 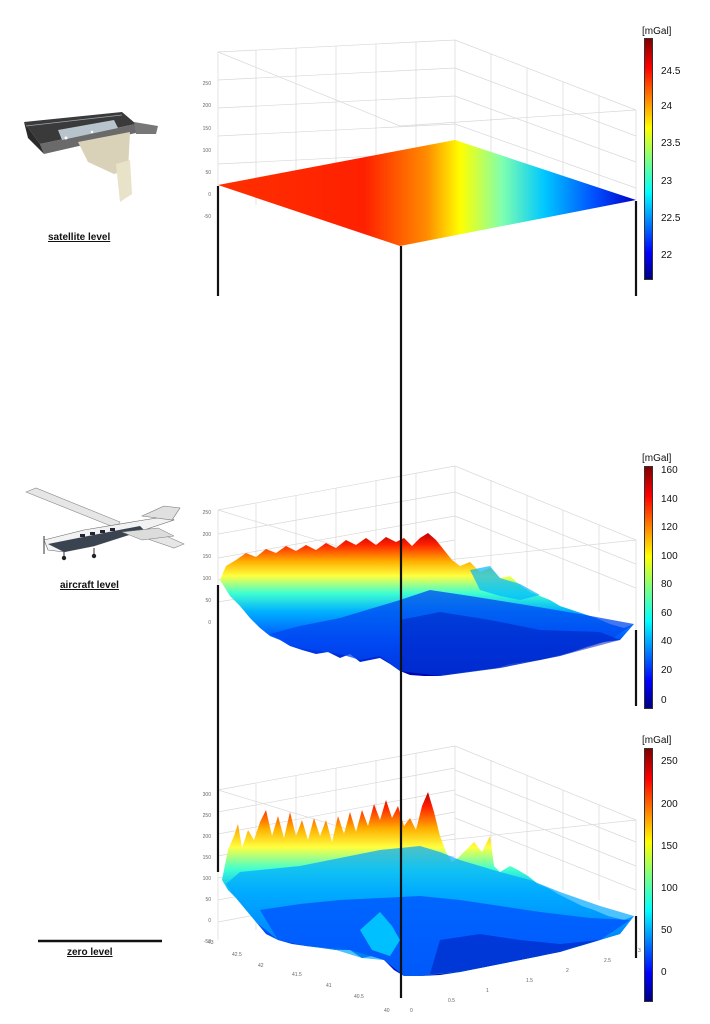 What do you see at coordinates (669, 804) in the screenshot?
I see `colorbar-tick: 200` at bounding box center [669, 804].